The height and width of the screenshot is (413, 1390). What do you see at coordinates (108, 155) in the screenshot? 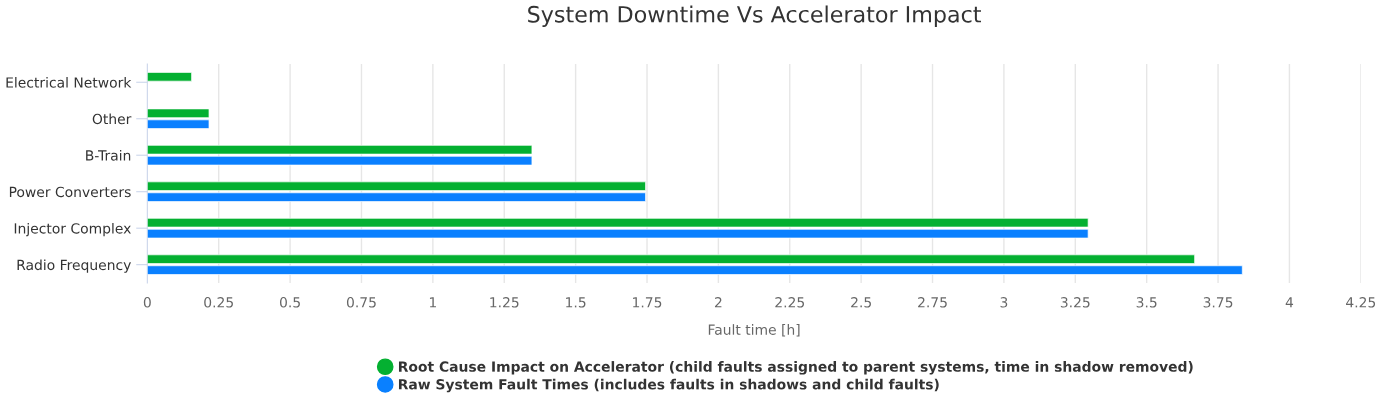
I see `y-tick-label: B-Train` at bounding box center [108, 155].